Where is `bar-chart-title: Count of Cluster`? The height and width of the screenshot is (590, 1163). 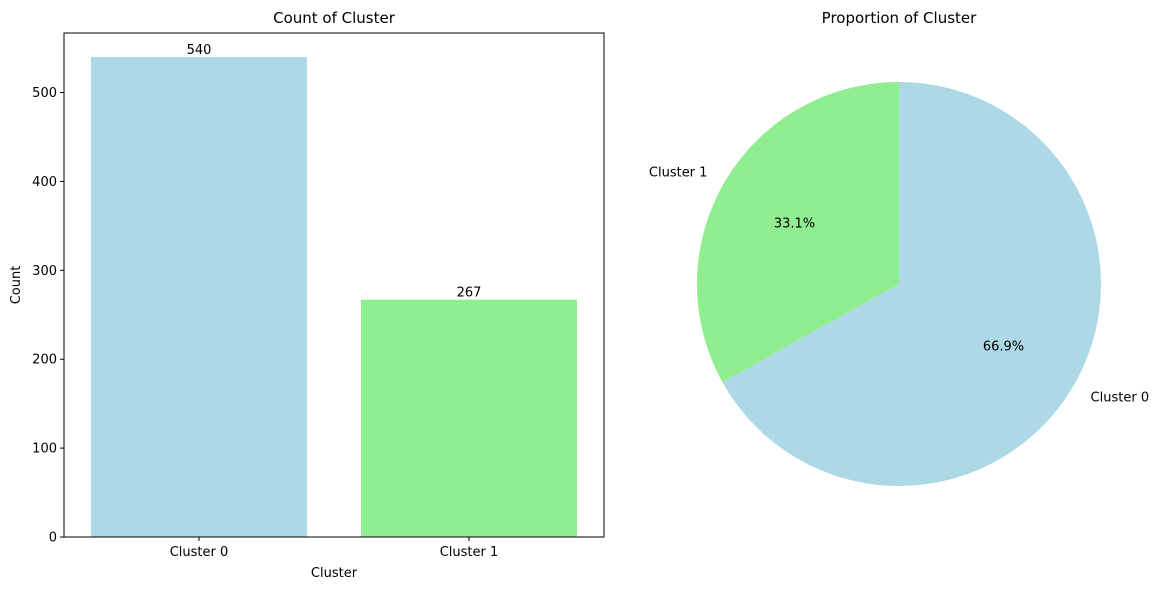 bar-chart-title: Count of Cluster is located at coordinates (334, 18).